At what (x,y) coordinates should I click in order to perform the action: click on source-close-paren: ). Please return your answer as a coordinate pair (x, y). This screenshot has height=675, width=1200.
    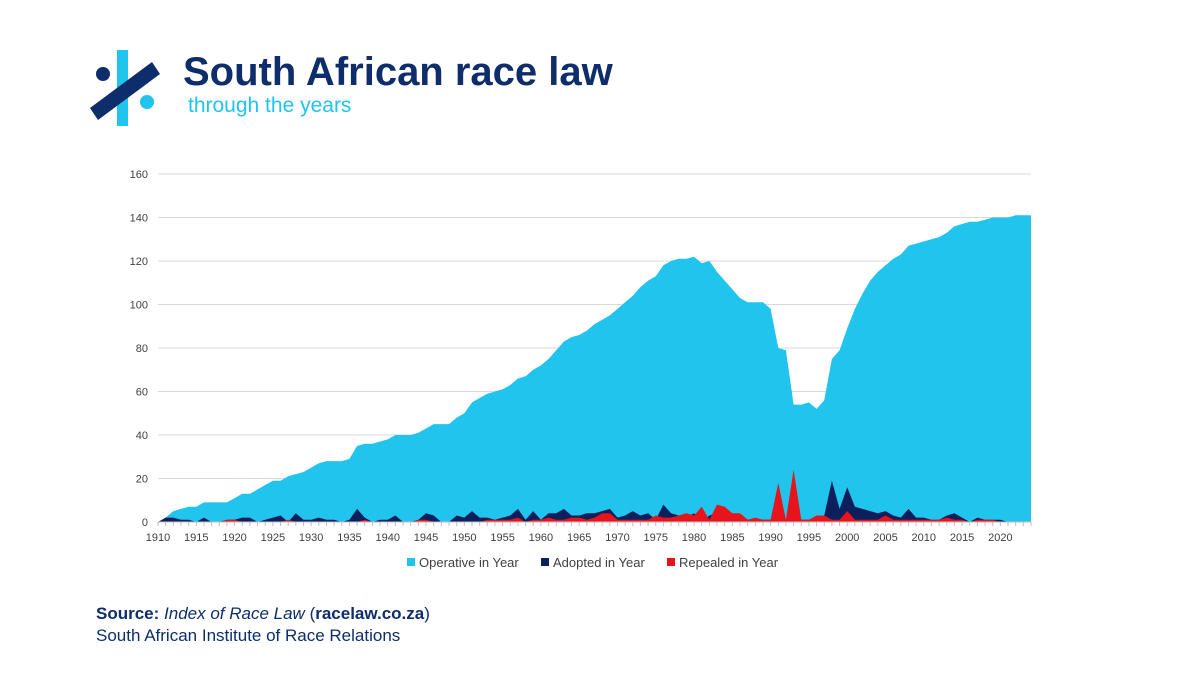
    Looking at the image, I should click on (427, 613).